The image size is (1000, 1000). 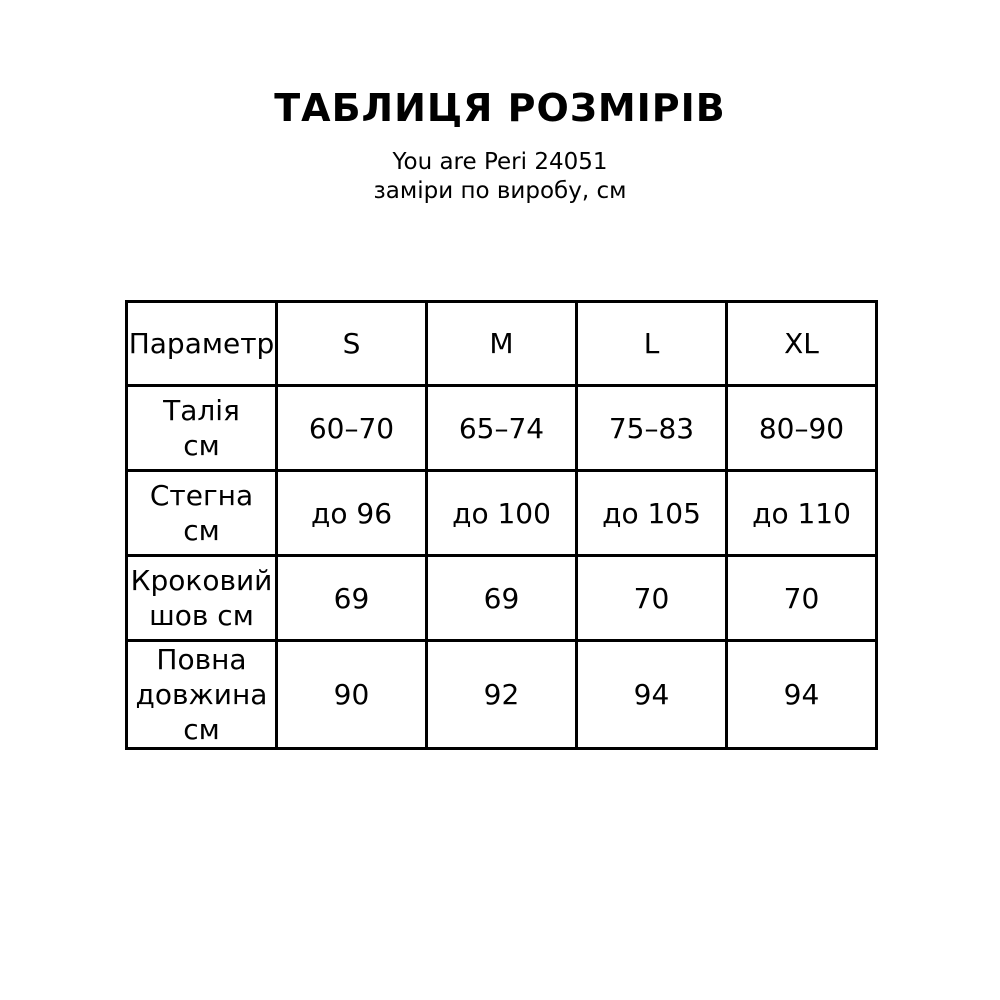 What do you see at coordinates (201, 428) in the screenshot?
I see `row-label-waist: Талія см` at bounding box center [201, 428].